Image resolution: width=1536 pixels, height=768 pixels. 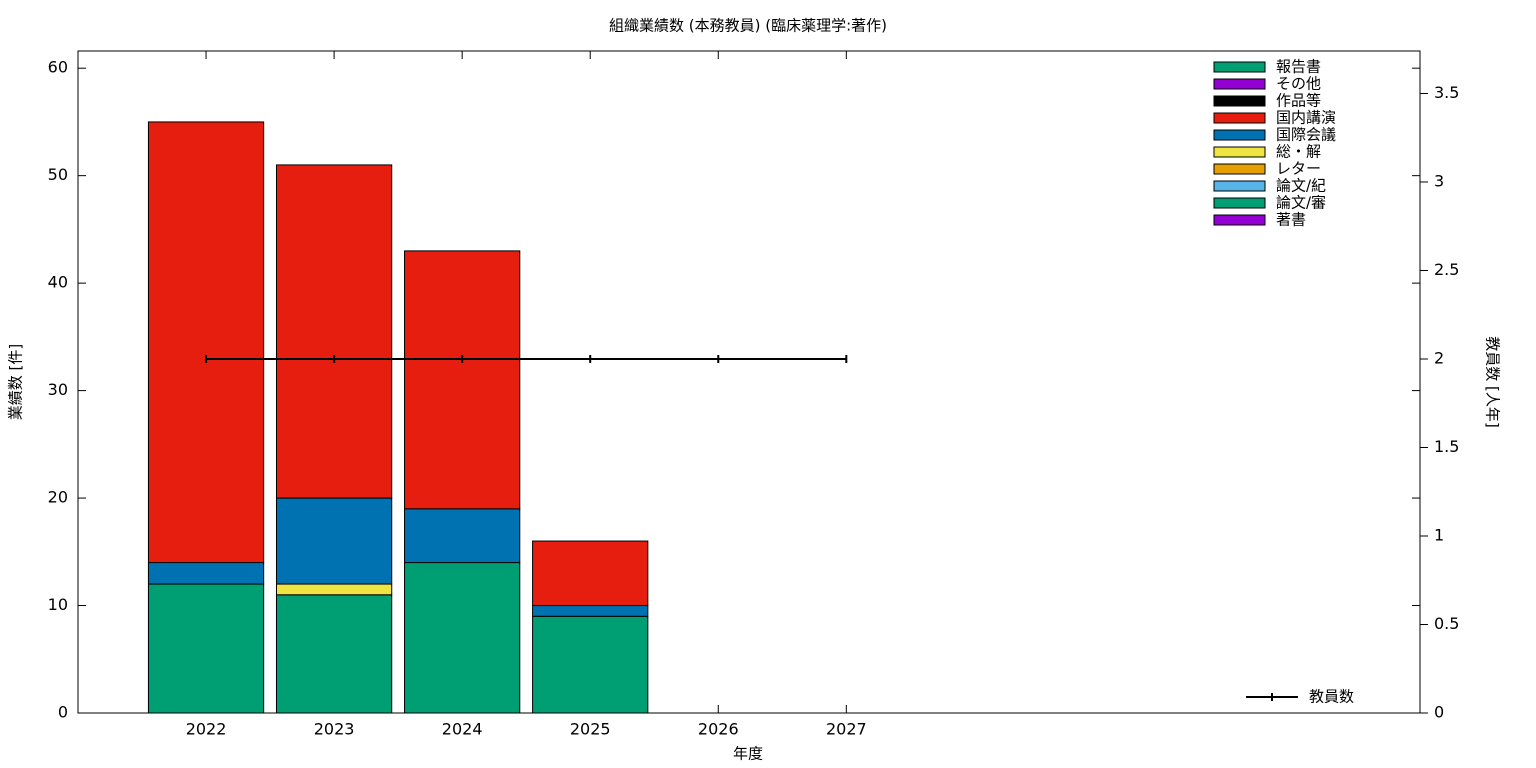 What do you see at coordinates (1446, 92) in the screenshot?
I see `y2-tick-label: 3.5` at bounding box center [1446, 92].